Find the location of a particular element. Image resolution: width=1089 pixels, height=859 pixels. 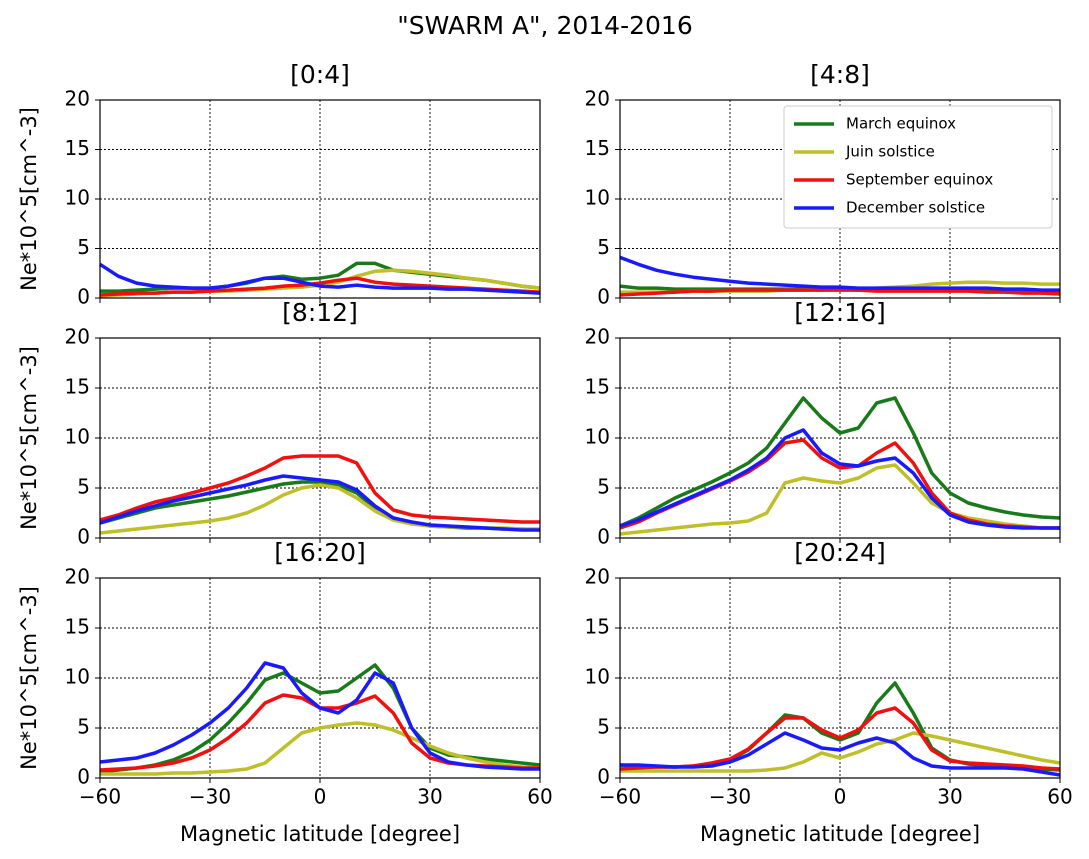

legend-label: Juin solstice is located at coordinates (890, 152).